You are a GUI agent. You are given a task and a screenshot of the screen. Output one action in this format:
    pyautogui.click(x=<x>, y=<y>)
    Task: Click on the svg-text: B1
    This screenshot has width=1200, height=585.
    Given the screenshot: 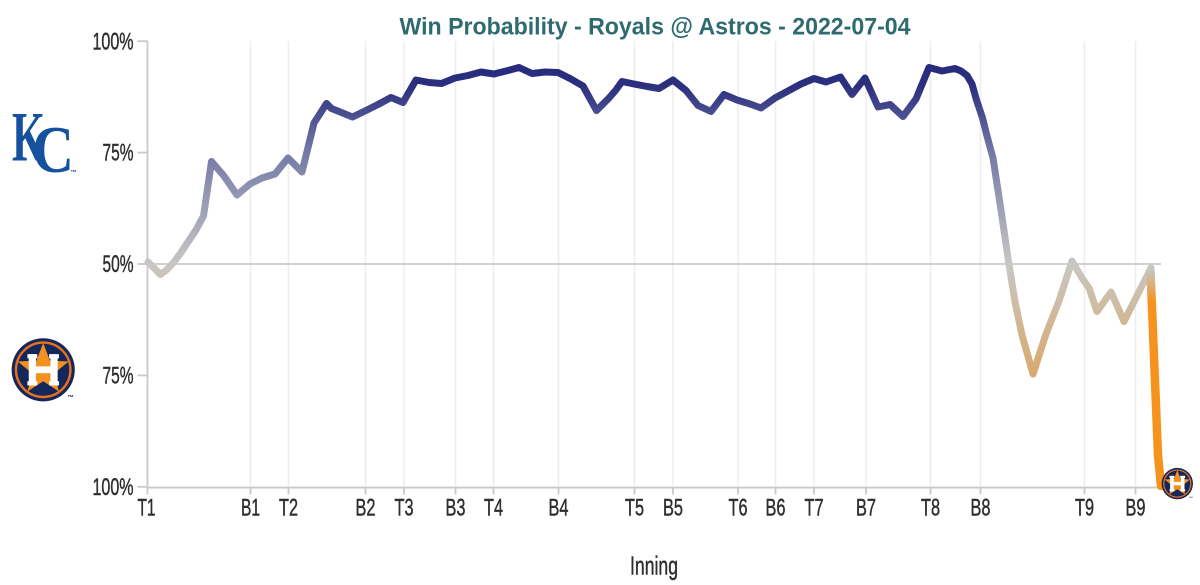 What is the action you would take?
    pyautogui.click(x=250, y=508)
    